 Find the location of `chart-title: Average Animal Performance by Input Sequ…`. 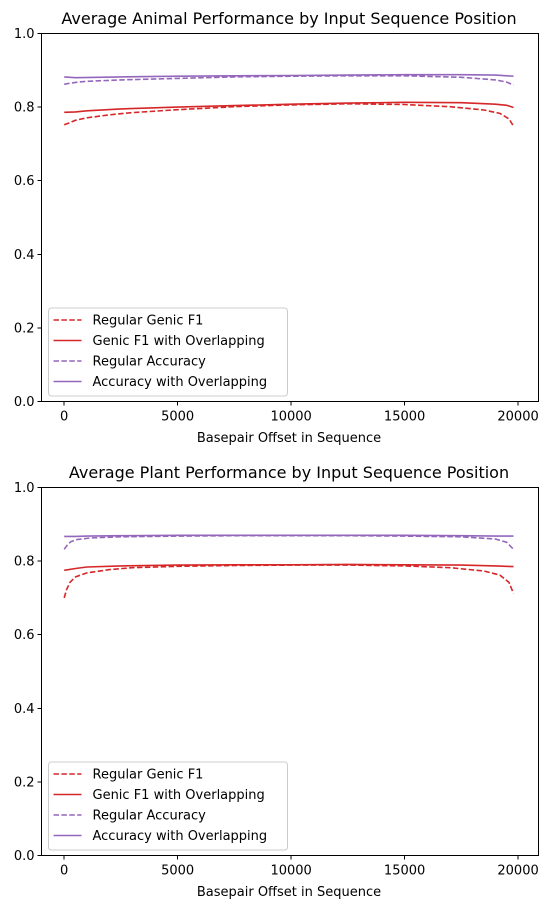

chart-title: Average Animal Performance by Input Sequ… is located at coordinates (288, 18).